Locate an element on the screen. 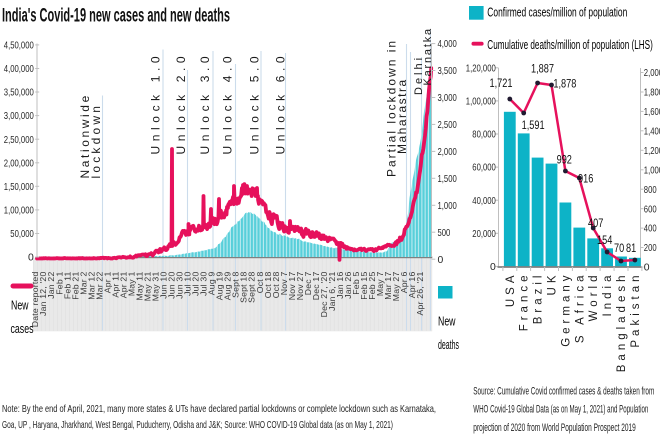 This screenshot has width=660, height=440. svg-text: 1,591 is located at coordinates (533, 126).